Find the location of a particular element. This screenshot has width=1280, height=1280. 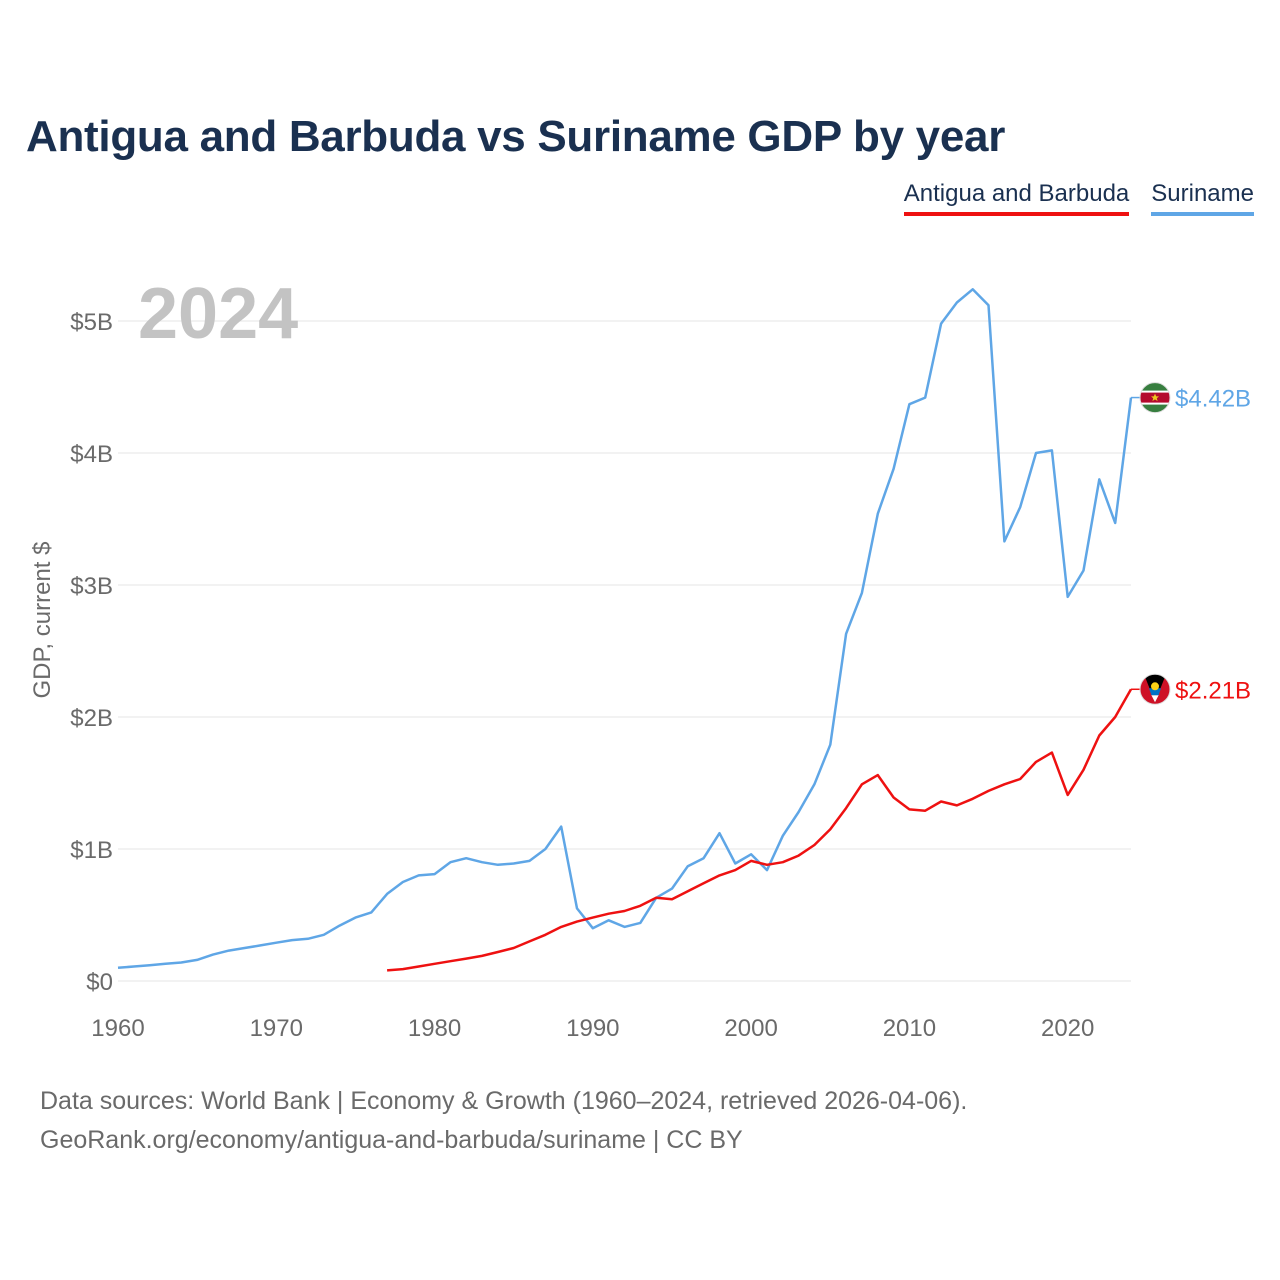

x-tick-label: 2010 is located at coordinates (909, 1028).